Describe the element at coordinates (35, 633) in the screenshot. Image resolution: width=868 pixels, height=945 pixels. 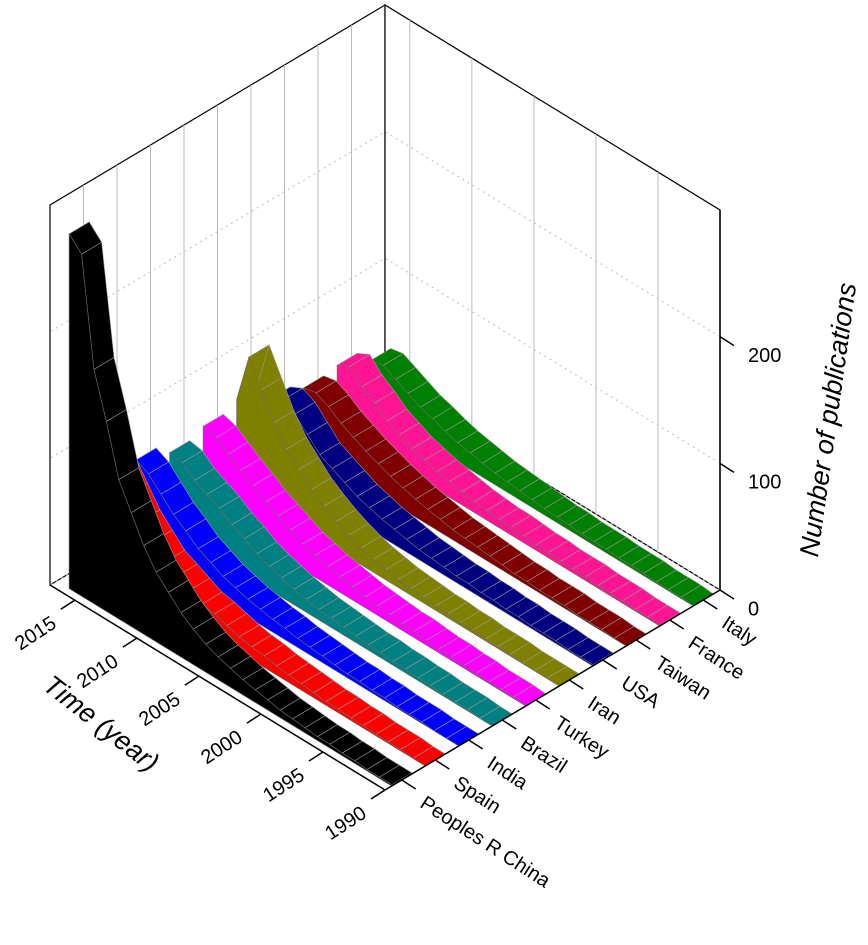
I see `x-tick-label: 2015` at that location.